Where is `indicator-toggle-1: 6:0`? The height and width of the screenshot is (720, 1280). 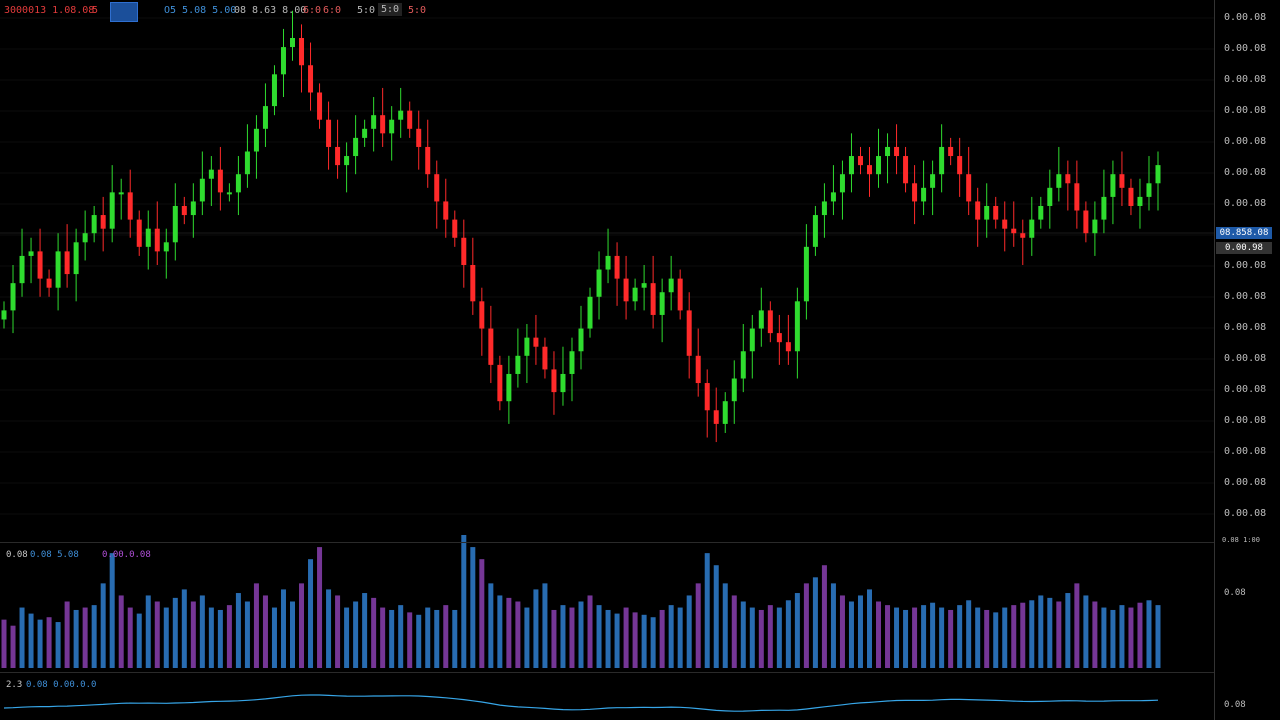 indicator-toggle-1: 6:0 is located at coordinates (312, 10).